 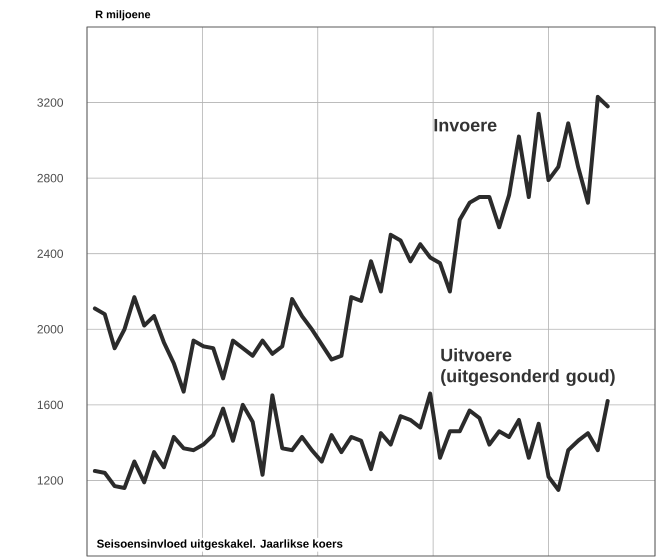 What do you see at coordinates (51, 405) in the screenshot?
I see `y-tick-label: 1600` at bounding box center [51, 405].